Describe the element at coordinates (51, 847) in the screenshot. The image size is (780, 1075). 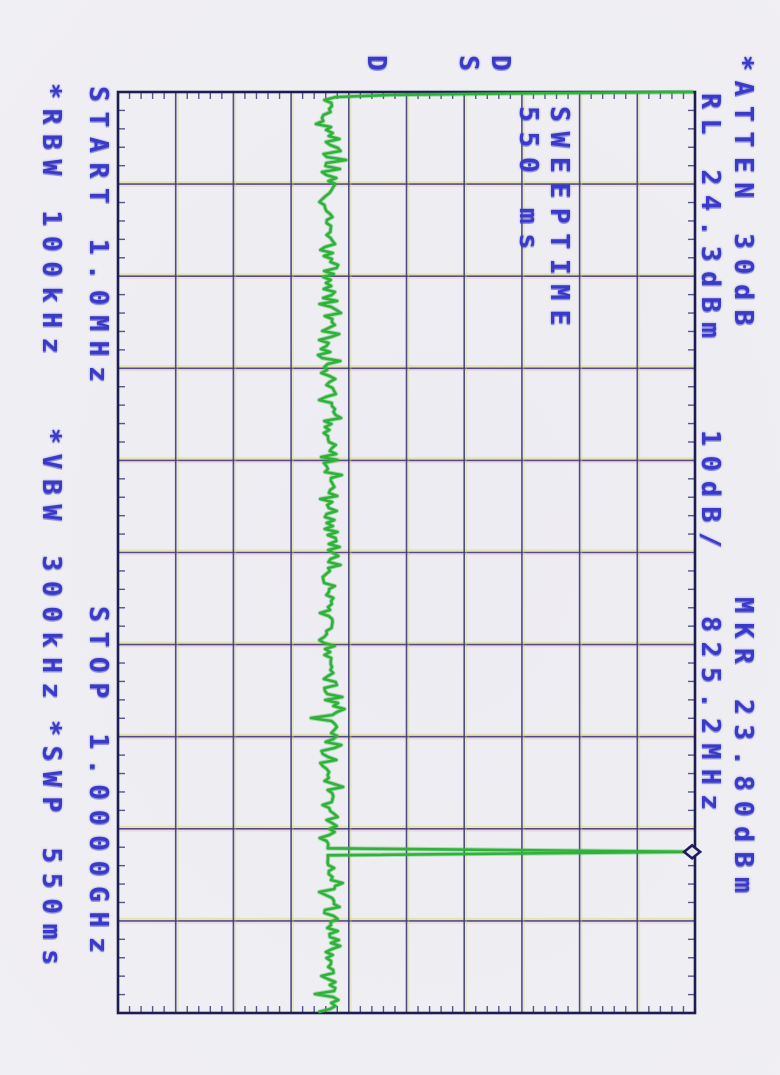
I see `sweep-time-readout: *SWP 550ms` at that location.